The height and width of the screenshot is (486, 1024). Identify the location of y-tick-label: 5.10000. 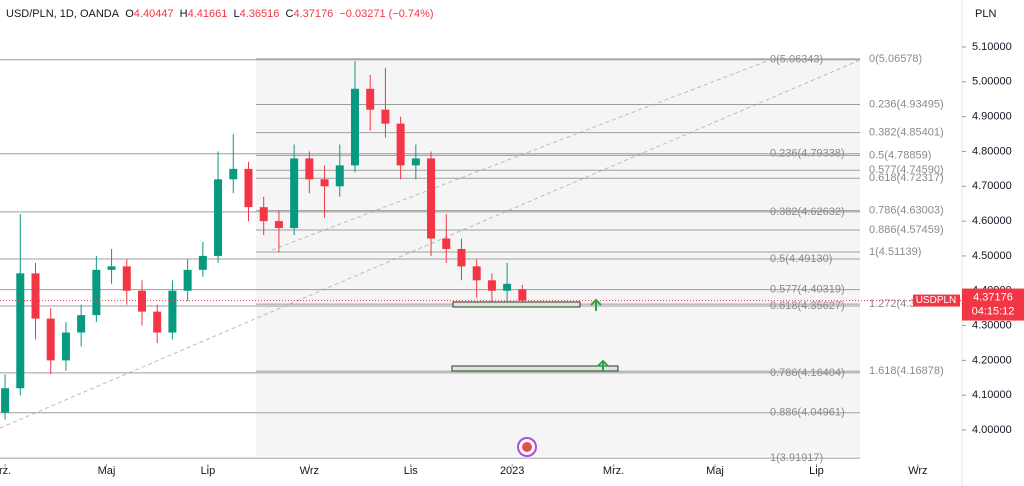
(992, 47).